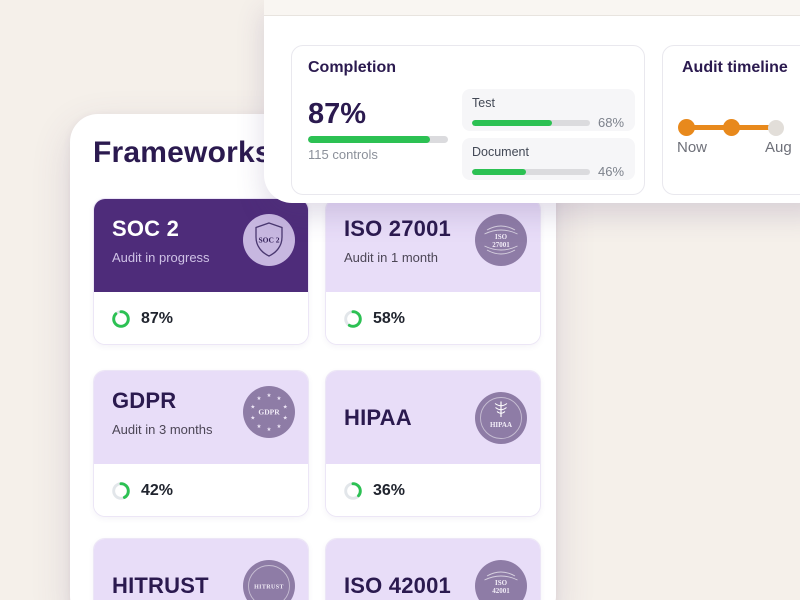  Describe the element at coordinates (397, 228) in the screenshot. I see `framework-name: ISO 27001` at that location.